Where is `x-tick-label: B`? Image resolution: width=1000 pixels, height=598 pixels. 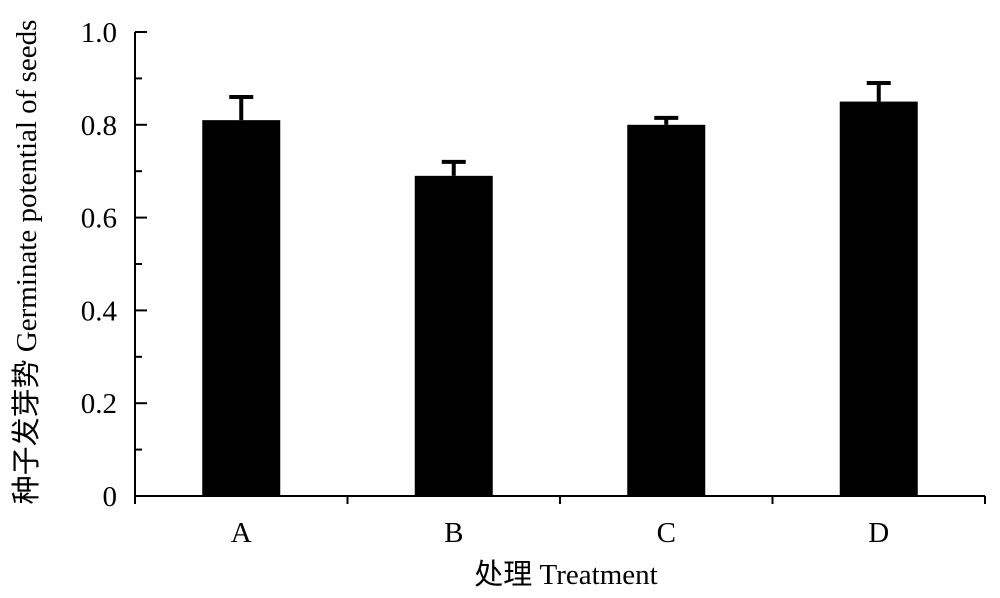 x-tick-label: B is located at coordinates (453, 533).